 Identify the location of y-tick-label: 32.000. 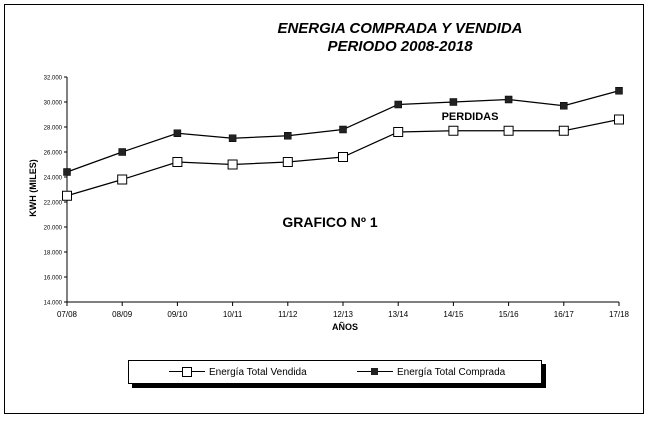
(53, 79).